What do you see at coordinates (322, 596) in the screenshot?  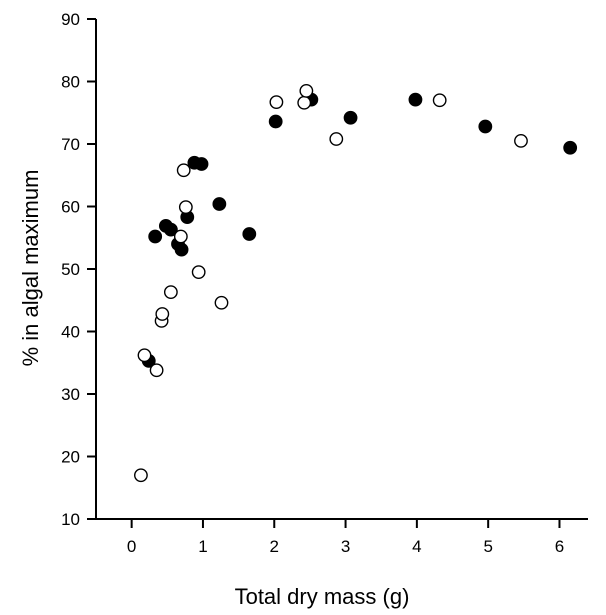 I see `x-axis-label: Total dry mass (g)` at bounding box center [322, 596].